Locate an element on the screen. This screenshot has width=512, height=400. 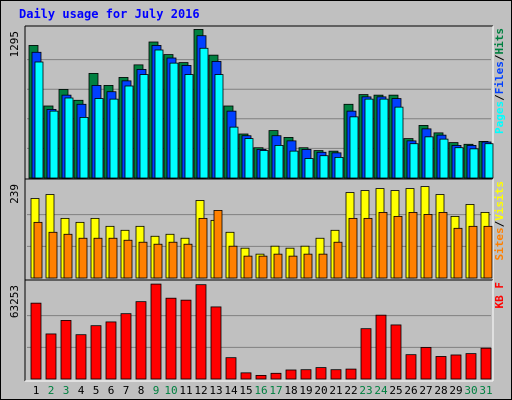
x-tick-label: 7 is located at coordinates (126, 390).